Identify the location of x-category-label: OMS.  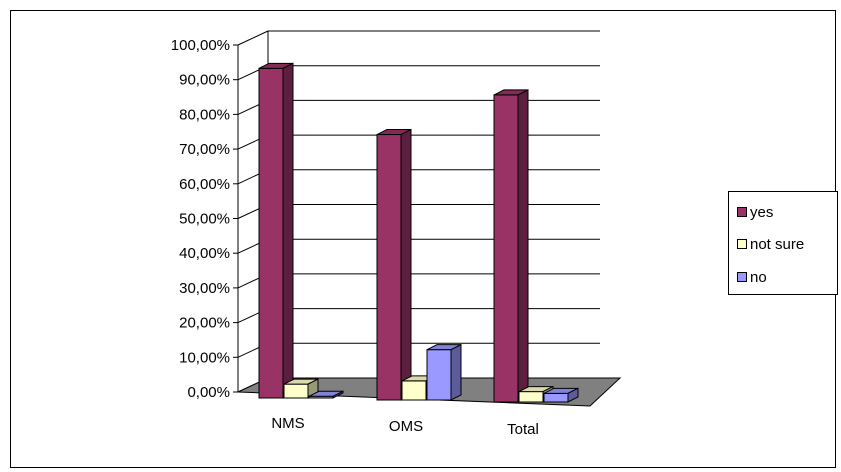
(406, 426).